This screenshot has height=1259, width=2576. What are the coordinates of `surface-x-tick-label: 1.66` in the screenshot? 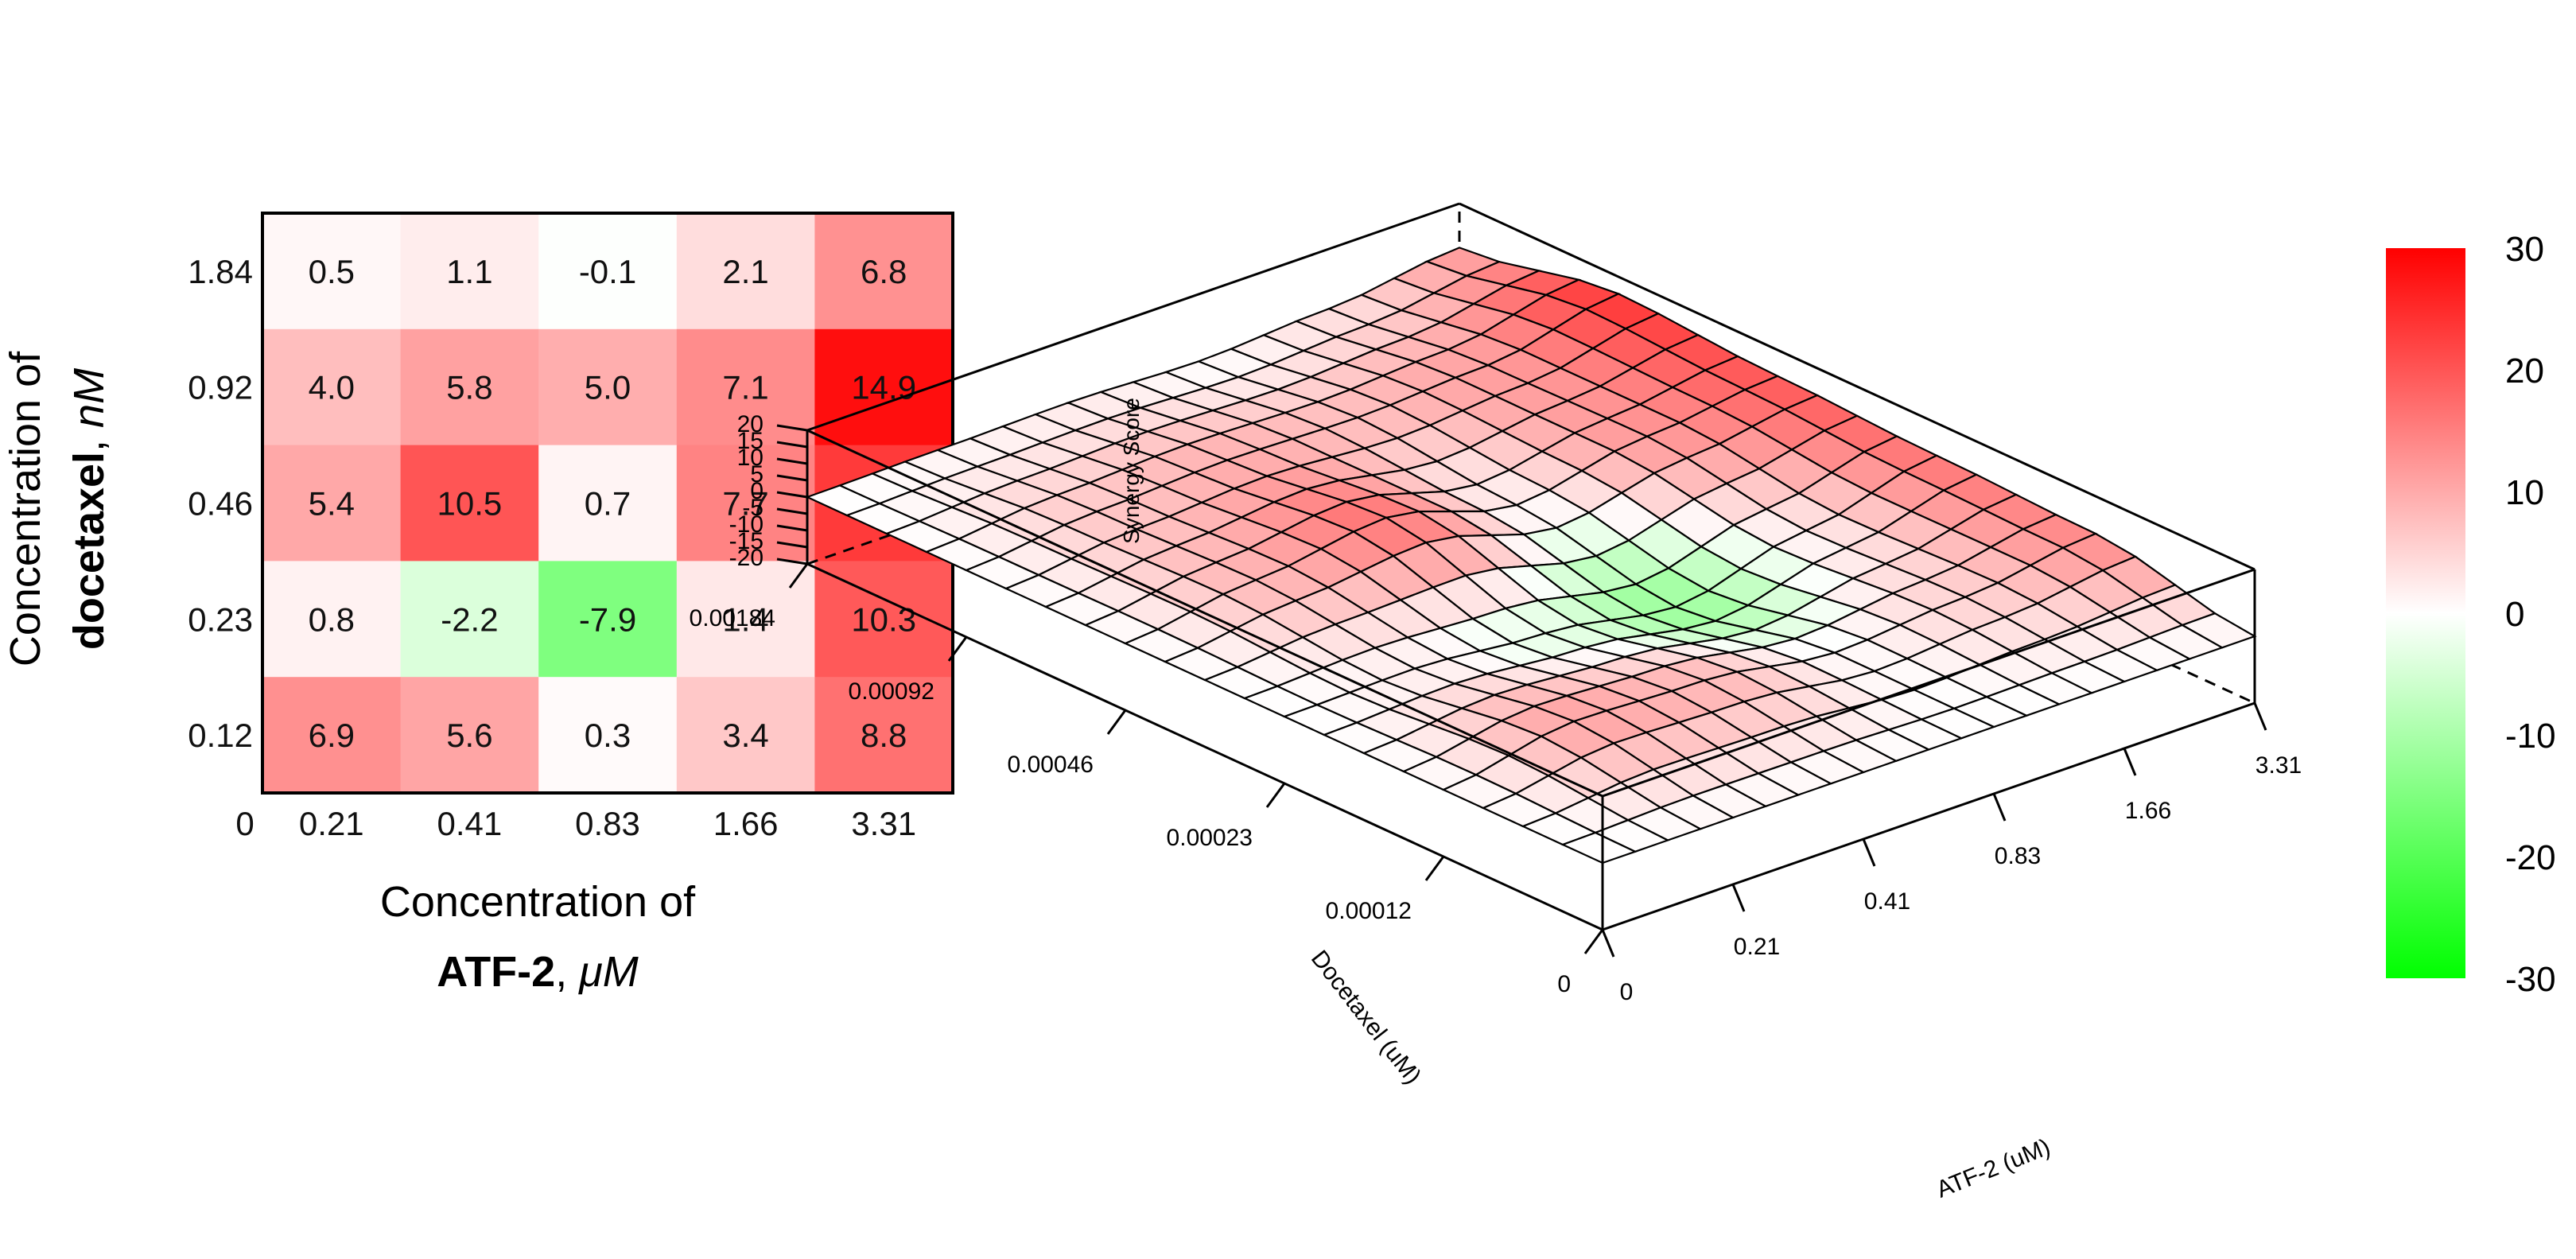 It's located at (2148, 811).